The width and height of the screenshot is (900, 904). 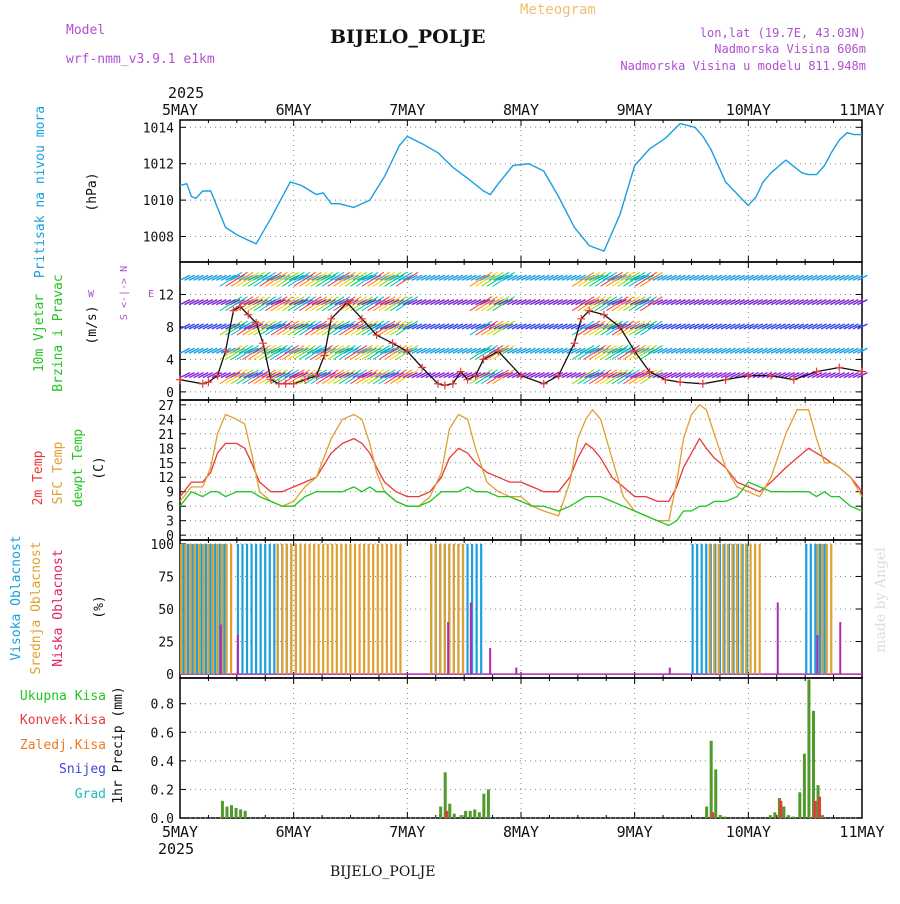 What do you see at coordinates (163, 762) in the screenshot?
I see `y-tick-label: 0.4` at bounding box center [163, 762].